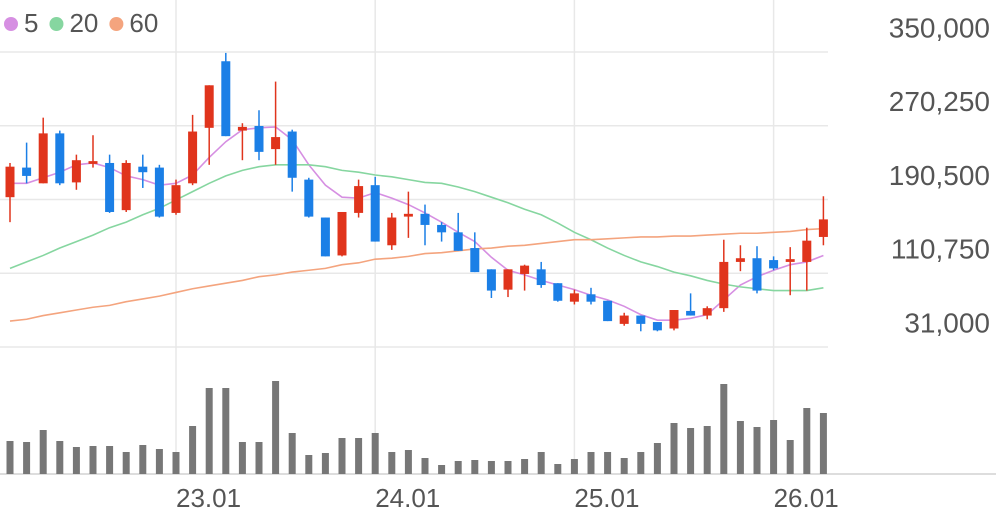  Describe the element at coordinates (806, 498) in the screenshot. I see `x-tick-label: 26.01` at that location.